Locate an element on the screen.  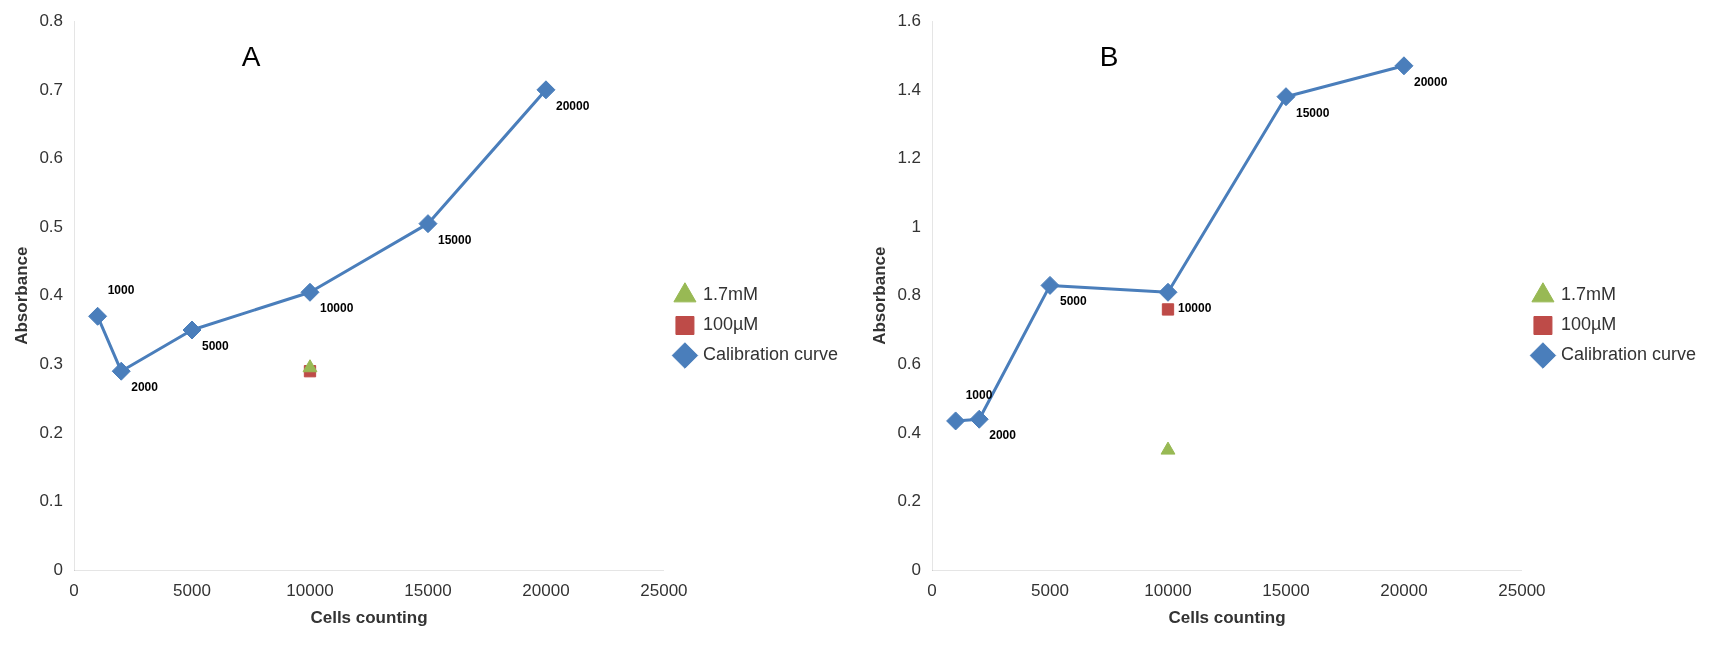
y-tick-label: 1.2 is located at coordinates (909, 158).